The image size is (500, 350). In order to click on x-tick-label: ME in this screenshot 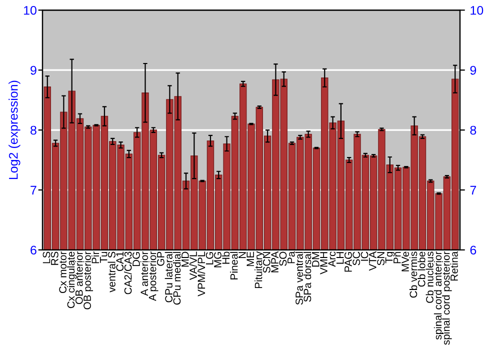, I will do `click(250, 259)`.